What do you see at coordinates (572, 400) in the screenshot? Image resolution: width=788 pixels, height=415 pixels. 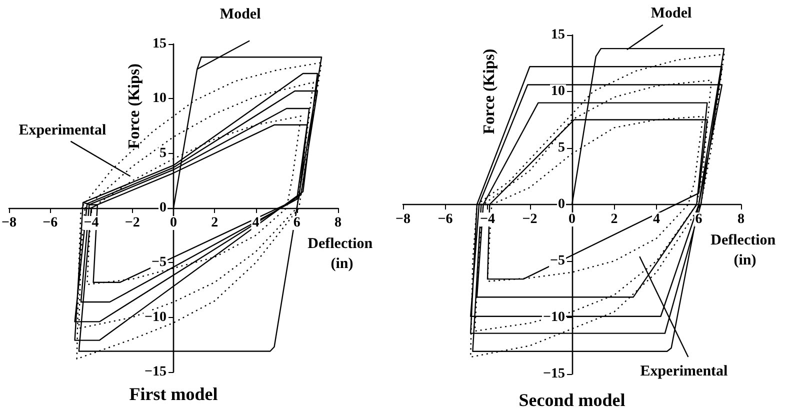 I see `text: Second model` at bounding box center [572, 400].